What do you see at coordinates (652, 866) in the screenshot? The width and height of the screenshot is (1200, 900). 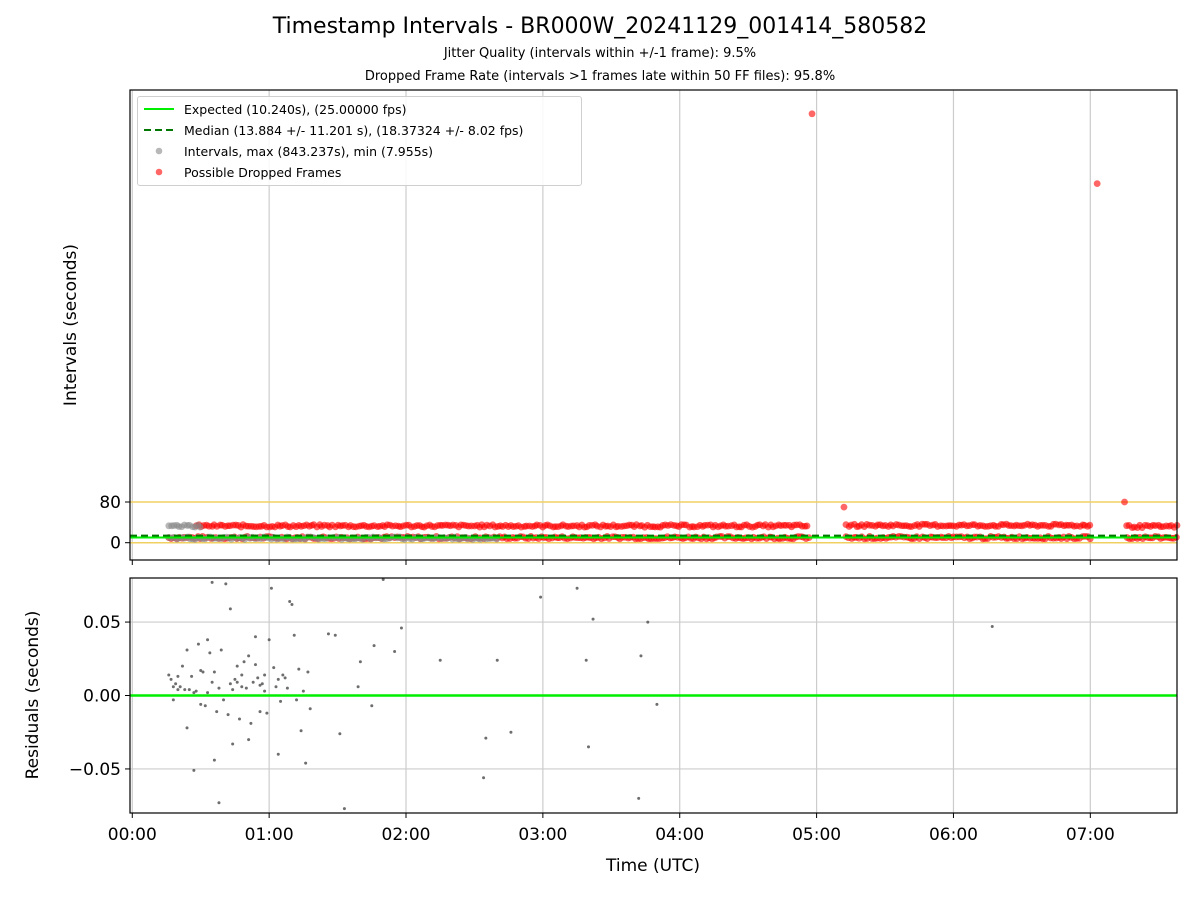 I see `x-axis-label: Time (UTC)` at bounding box center [652, 866].